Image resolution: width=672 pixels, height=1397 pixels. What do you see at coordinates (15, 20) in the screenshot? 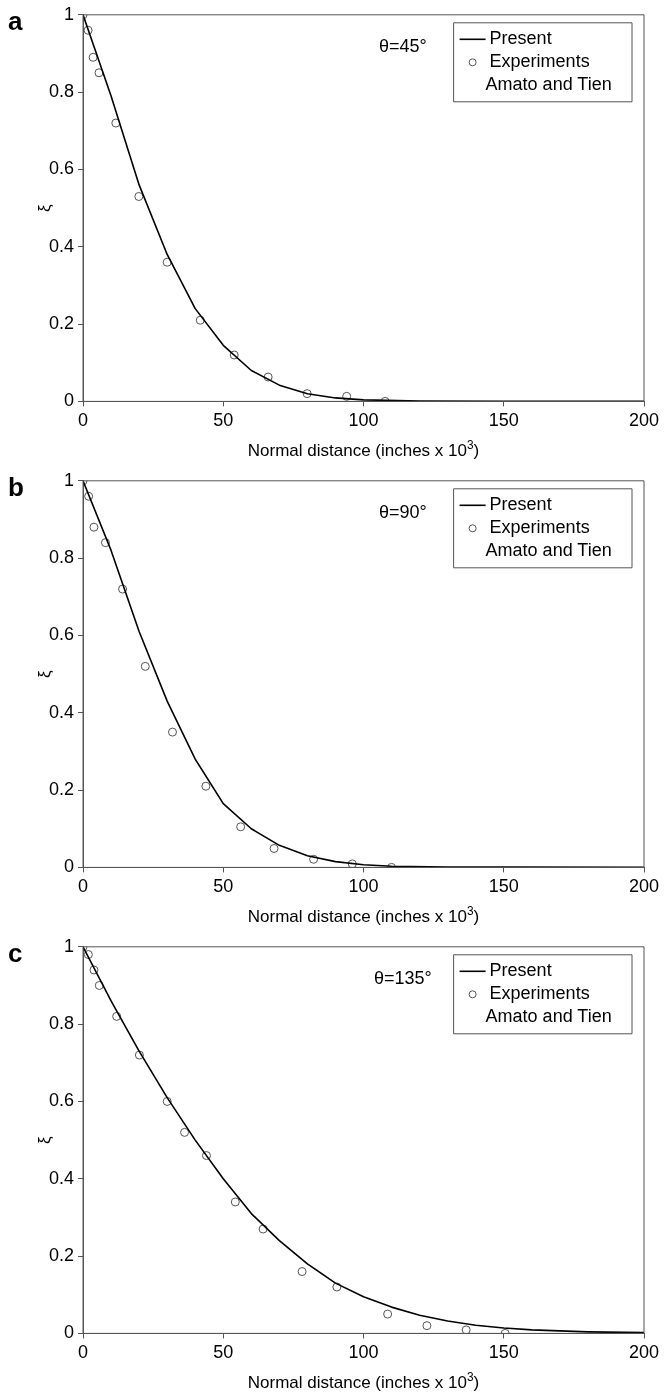
I see `chart-title: a` at bounding box center [15, 20].